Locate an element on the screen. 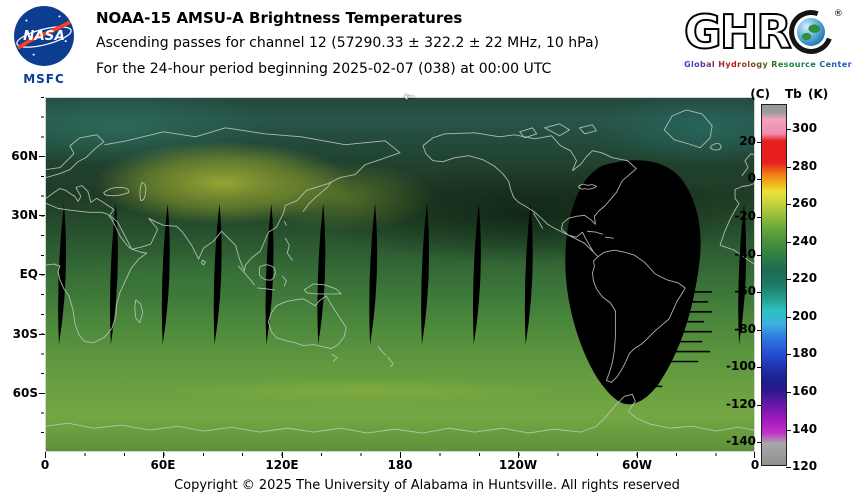 This screenshot has height=502, width=854. colorbar-gradient is located at coordinates (774, 285).